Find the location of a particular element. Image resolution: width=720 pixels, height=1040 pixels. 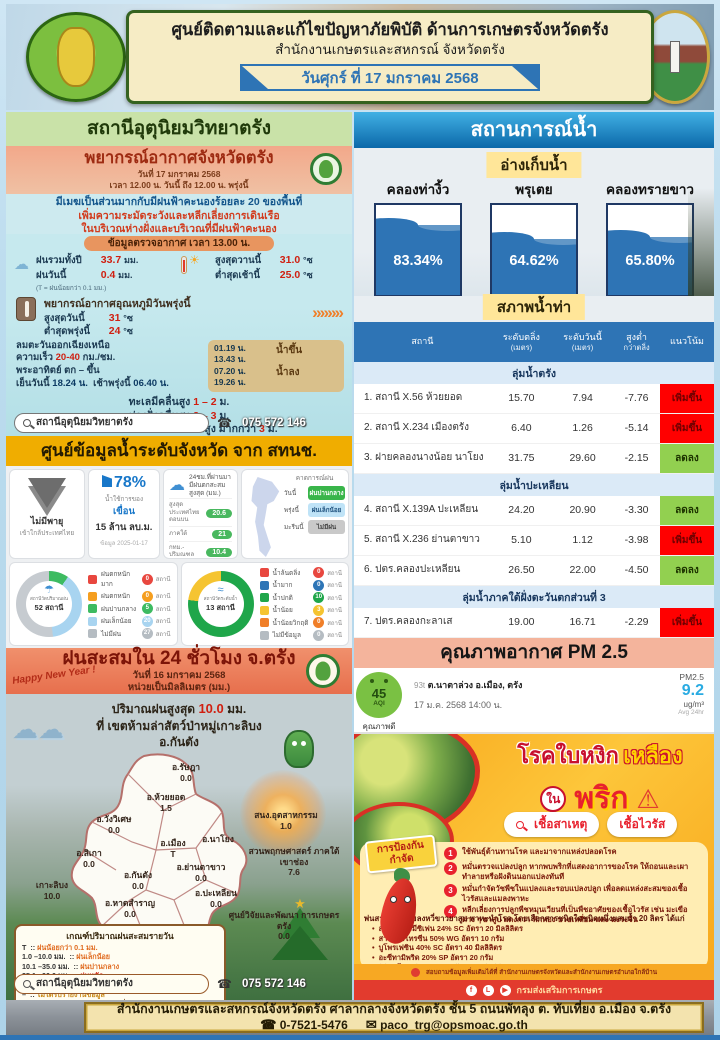

chemical-item: สารไพมีโทรซีน 50% WG อัตรา 10 กรัม is located at coordinates (535, 939).